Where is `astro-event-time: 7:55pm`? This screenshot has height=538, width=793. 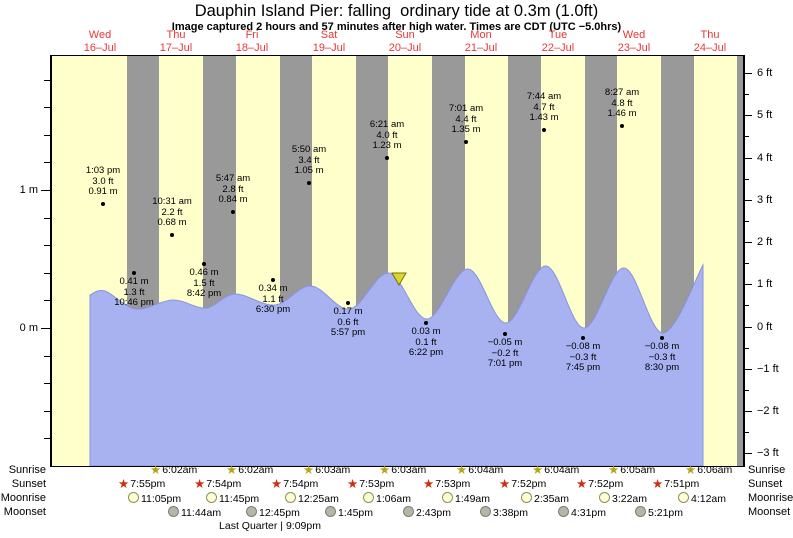
astro-event-time: 7:55pm is located at coordinates (148, 484).